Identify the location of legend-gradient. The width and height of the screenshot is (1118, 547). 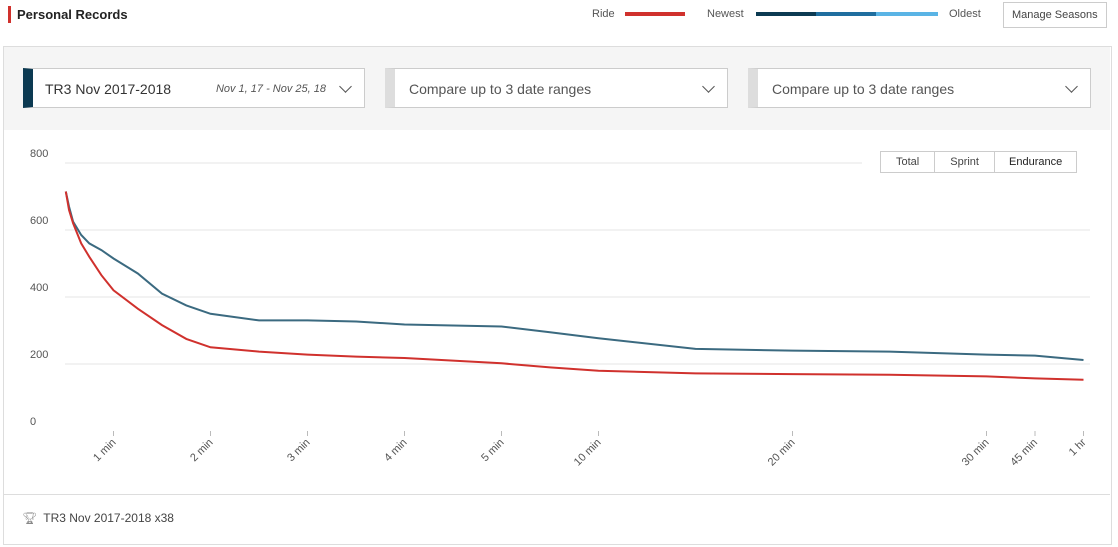
(847, 14).